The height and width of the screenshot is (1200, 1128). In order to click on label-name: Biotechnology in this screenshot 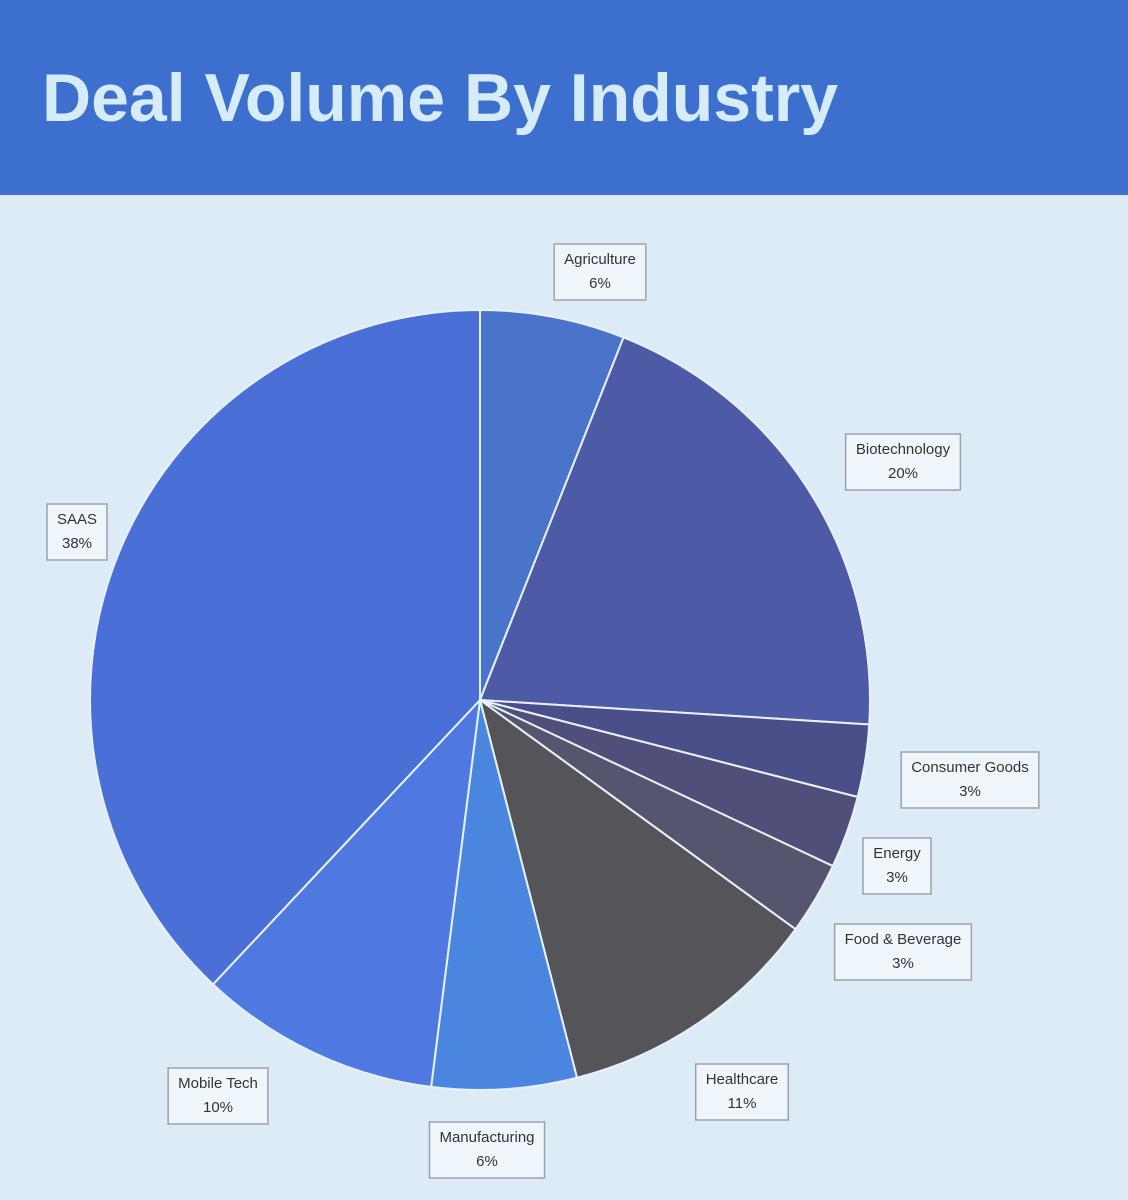, I will do `click(903, 449)`.